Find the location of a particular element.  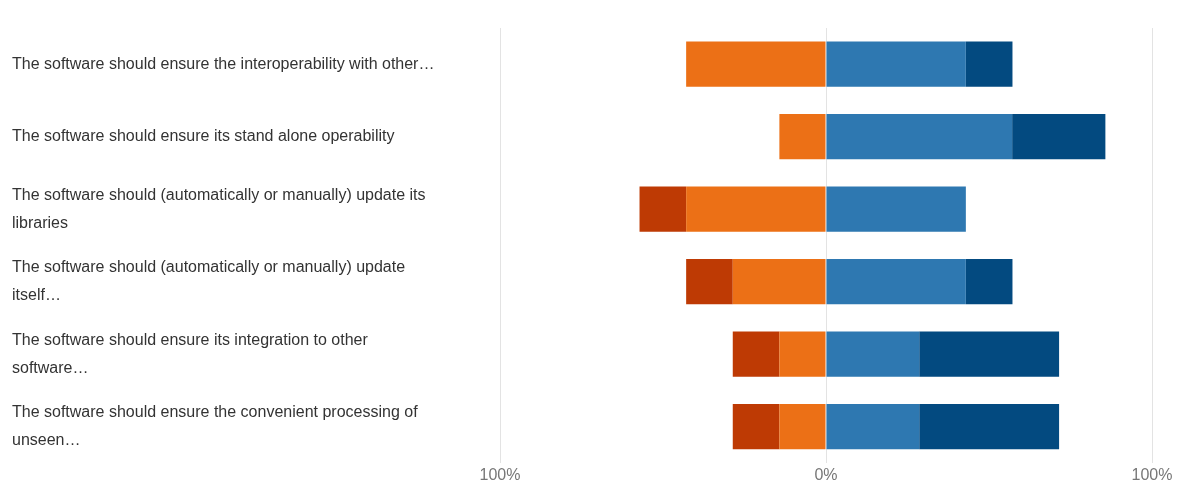

x-tick-label: 0% is located at coordinates (826, 474).